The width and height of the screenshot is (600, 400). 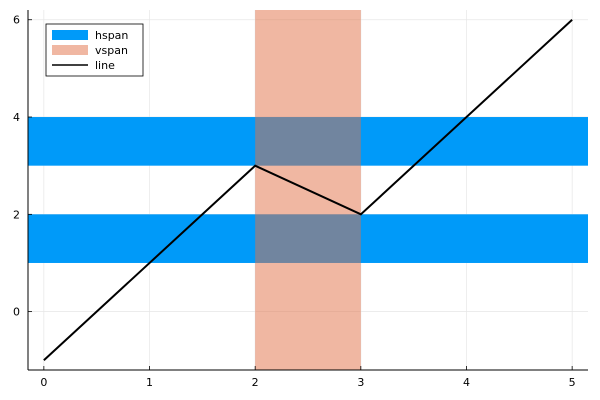 I want to click on y-tick-label: 2, so click(x=16, y=214).